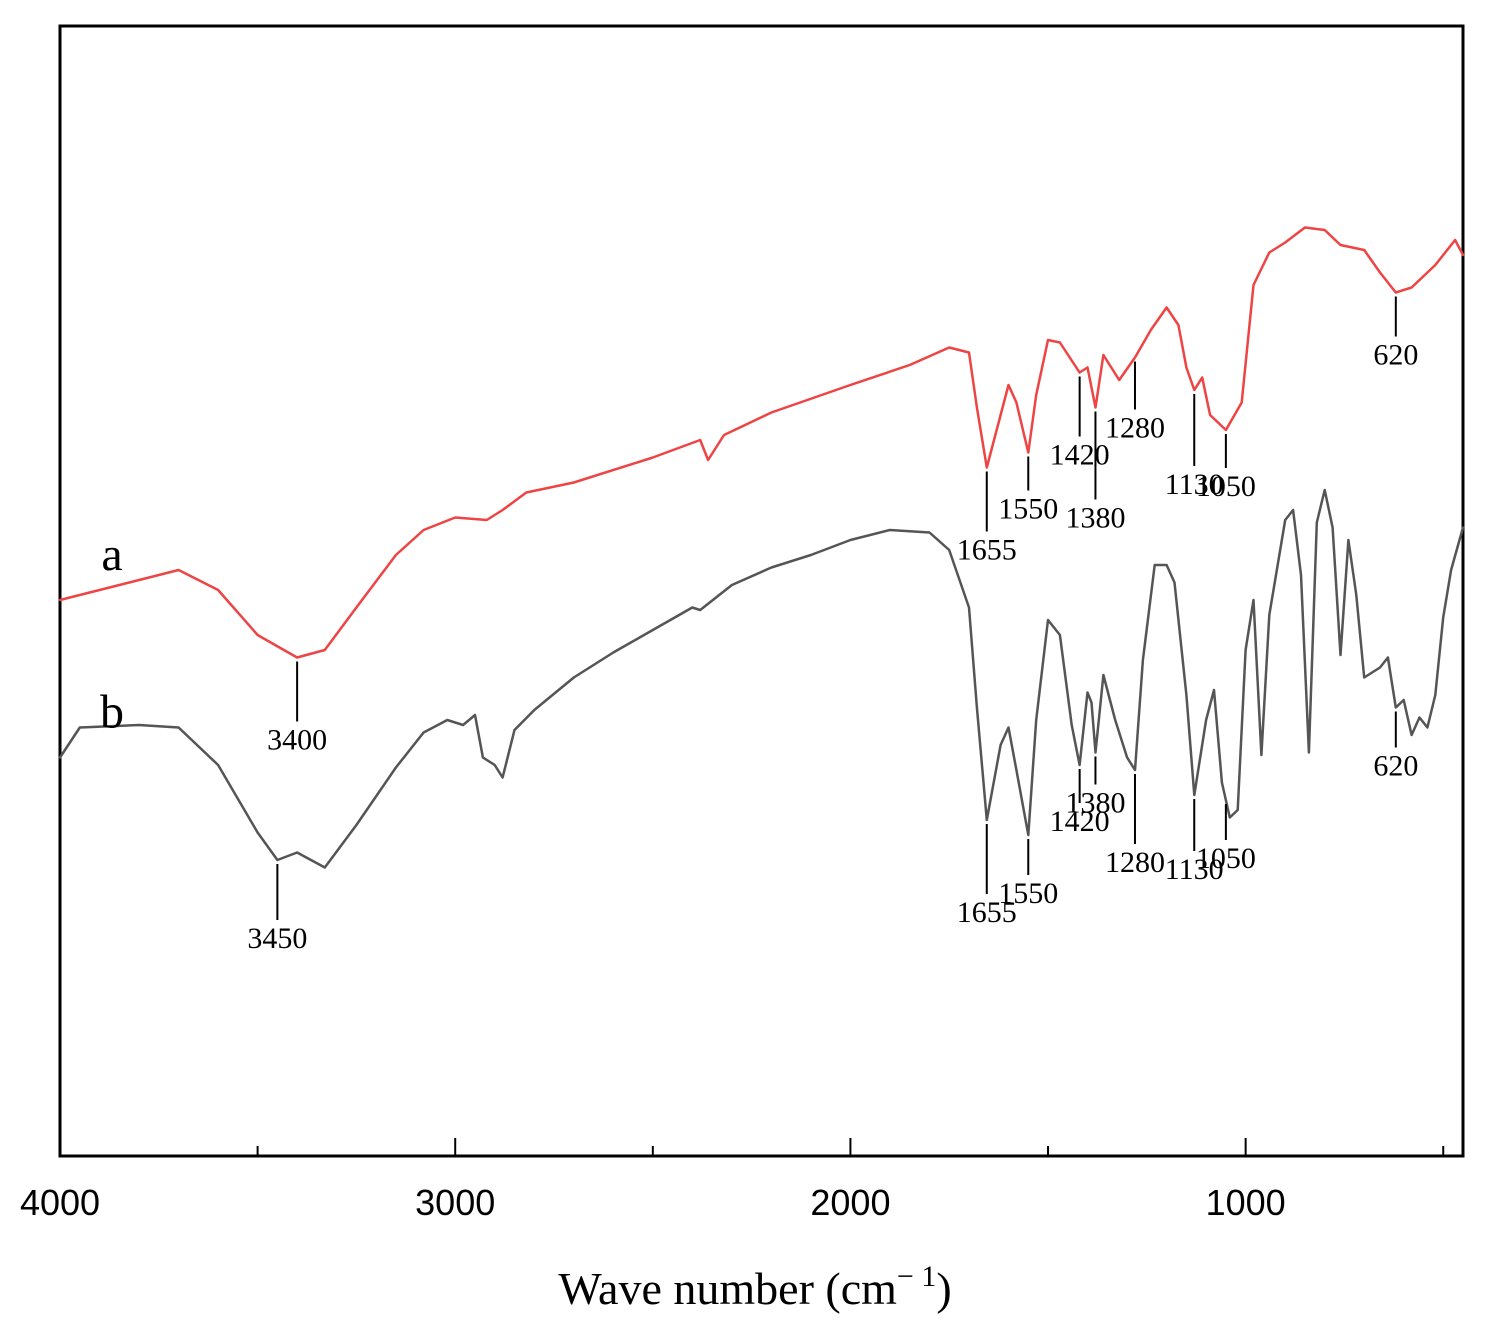  Describe the element at coordinates (754, 1287) in the screenshot. I see `x-axis-title: Wave number (cm− 1)` at that location.